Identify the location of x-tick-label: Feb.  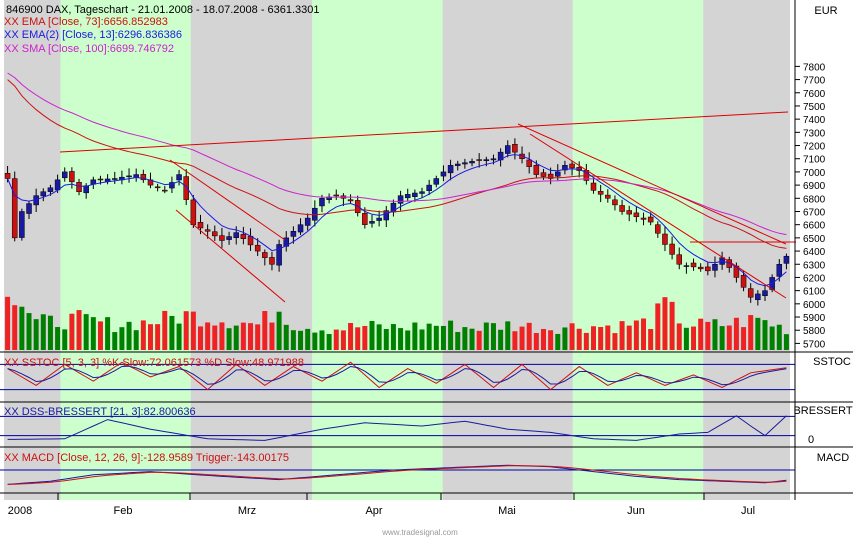
(123, 511).